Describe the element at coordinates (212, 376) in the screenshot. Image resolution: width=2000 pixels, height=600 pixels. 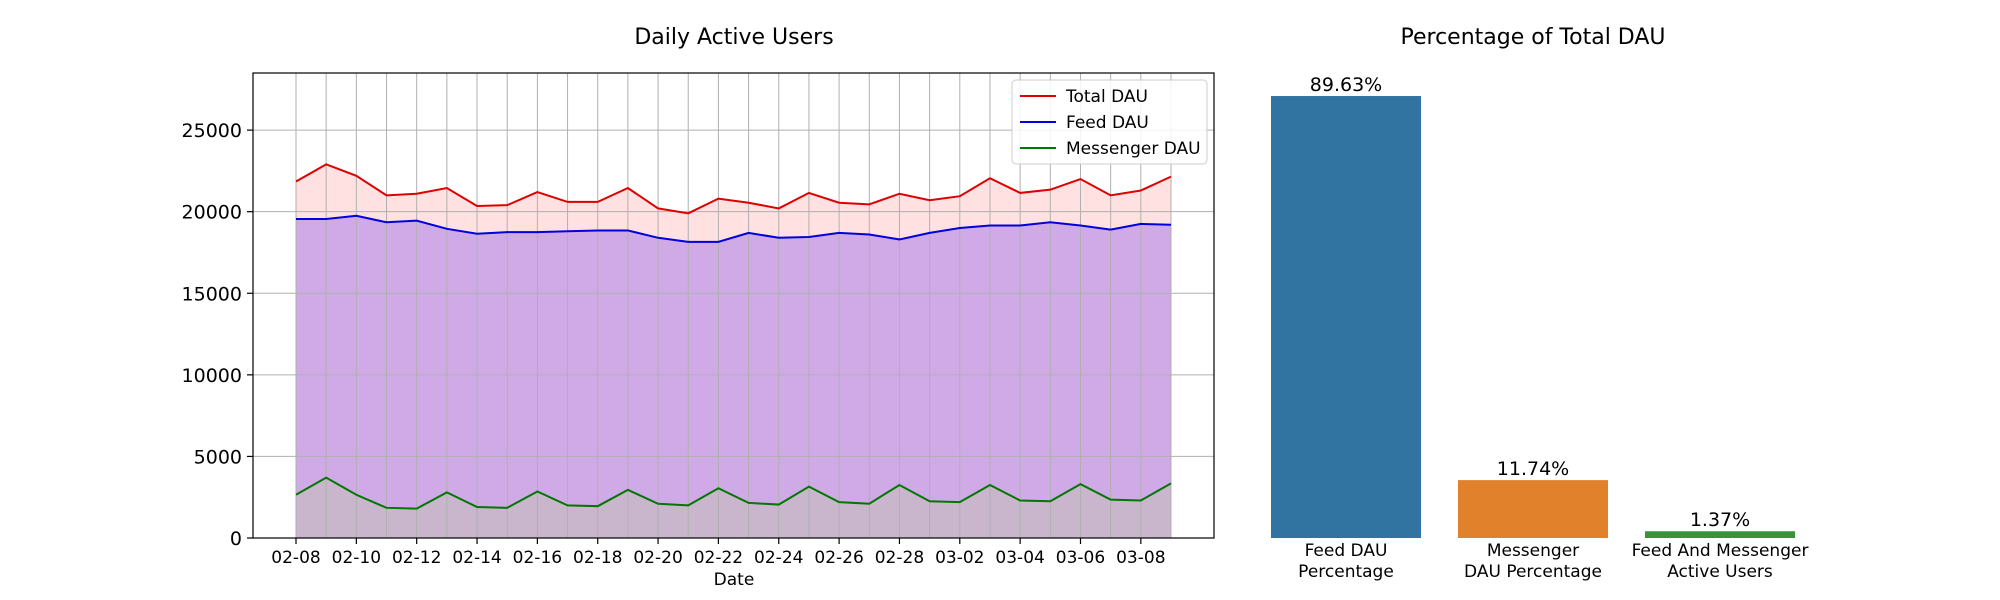
I see `y-tick-label: 10000` at that location.